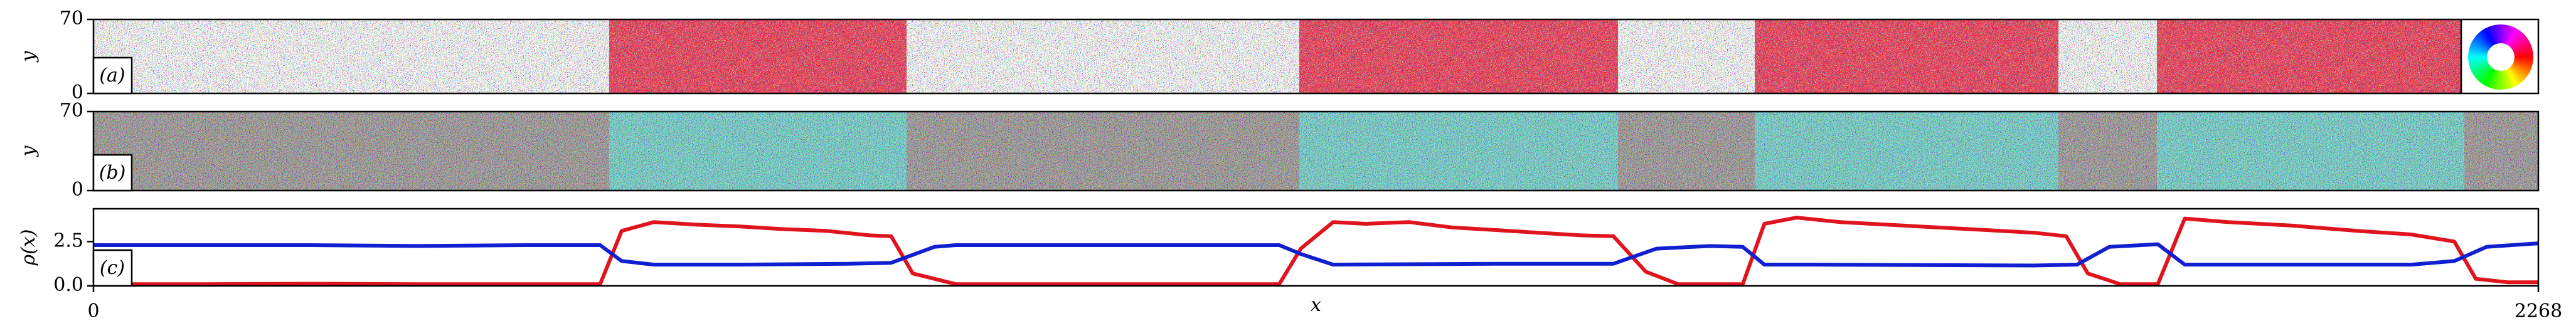 Image resolution: width=2576 pixels, height=326 pixels. Describe the element at coordinates (93, 311) in the screenshot. I see `x-tick-label: 0` at that location.